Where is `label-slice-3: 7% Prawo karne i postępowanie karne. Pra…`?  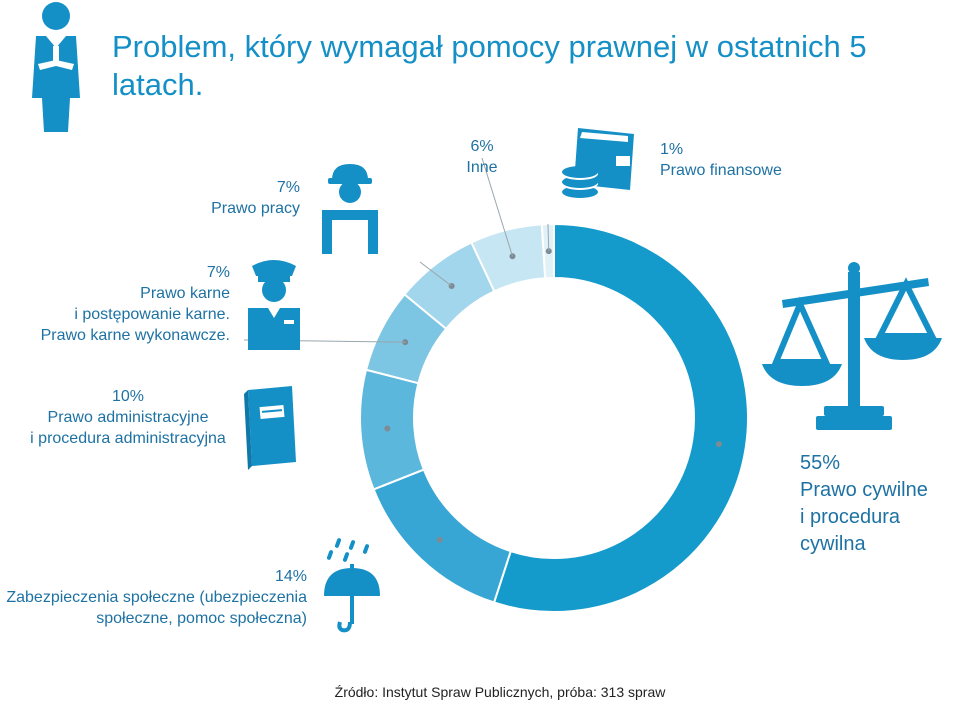
label-slice-3: 7% Prawo karne i postępowanie karne. Pra… is located at coordinates (115, 304).